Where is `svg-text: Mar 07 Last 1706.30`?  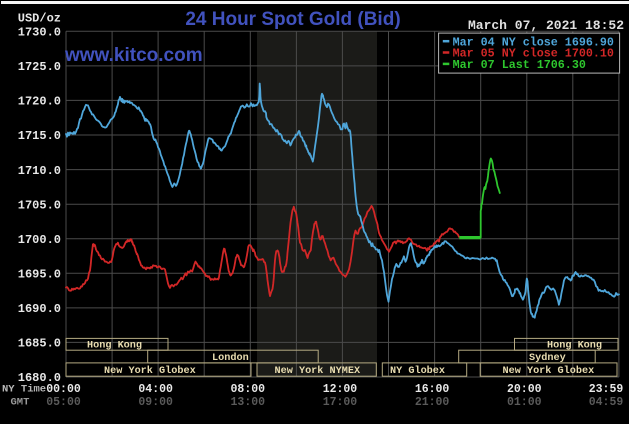 svg-text: Mar 07 Last 1706.30 is located at coordinates (519, 65).